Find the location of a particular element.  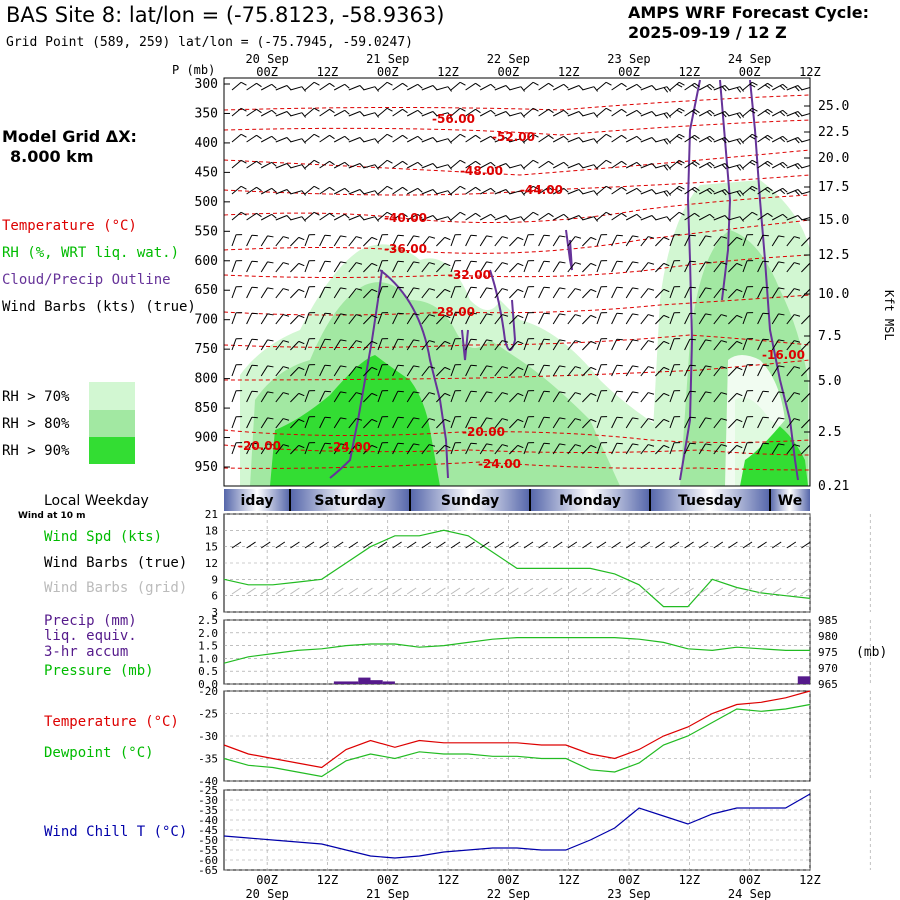

wind-speed-panel: 3 6 9 12 15 18 21 is located at coordinates (538, 563).